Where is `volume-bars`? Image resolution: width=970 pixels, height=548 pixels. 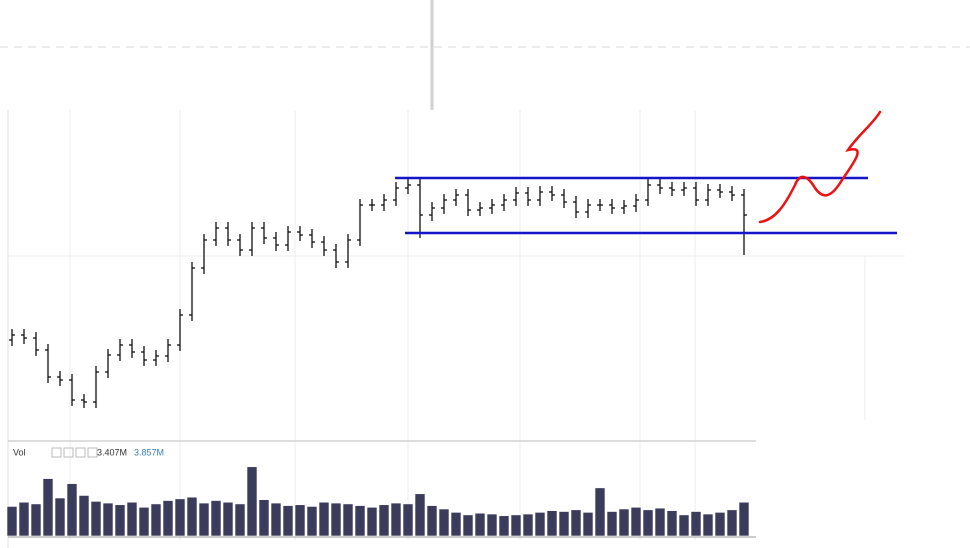
volume-bars is located at coordinates (378, 501).